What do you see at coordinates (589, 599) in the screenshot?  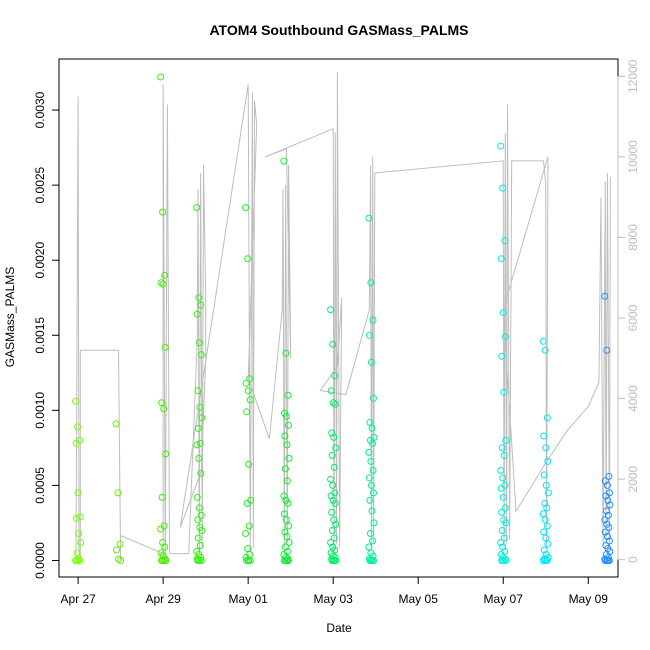 I see `x-tick-label: May 09` at bounding box center [589, 599].